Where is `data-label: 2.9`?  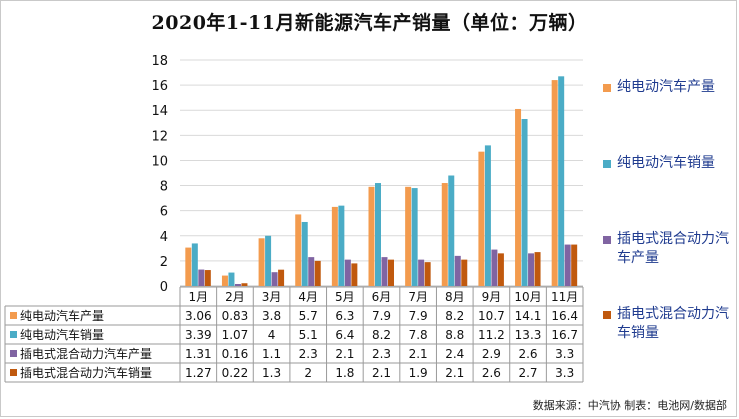
data-label: 2.9 is located at coordinates (491, 354).